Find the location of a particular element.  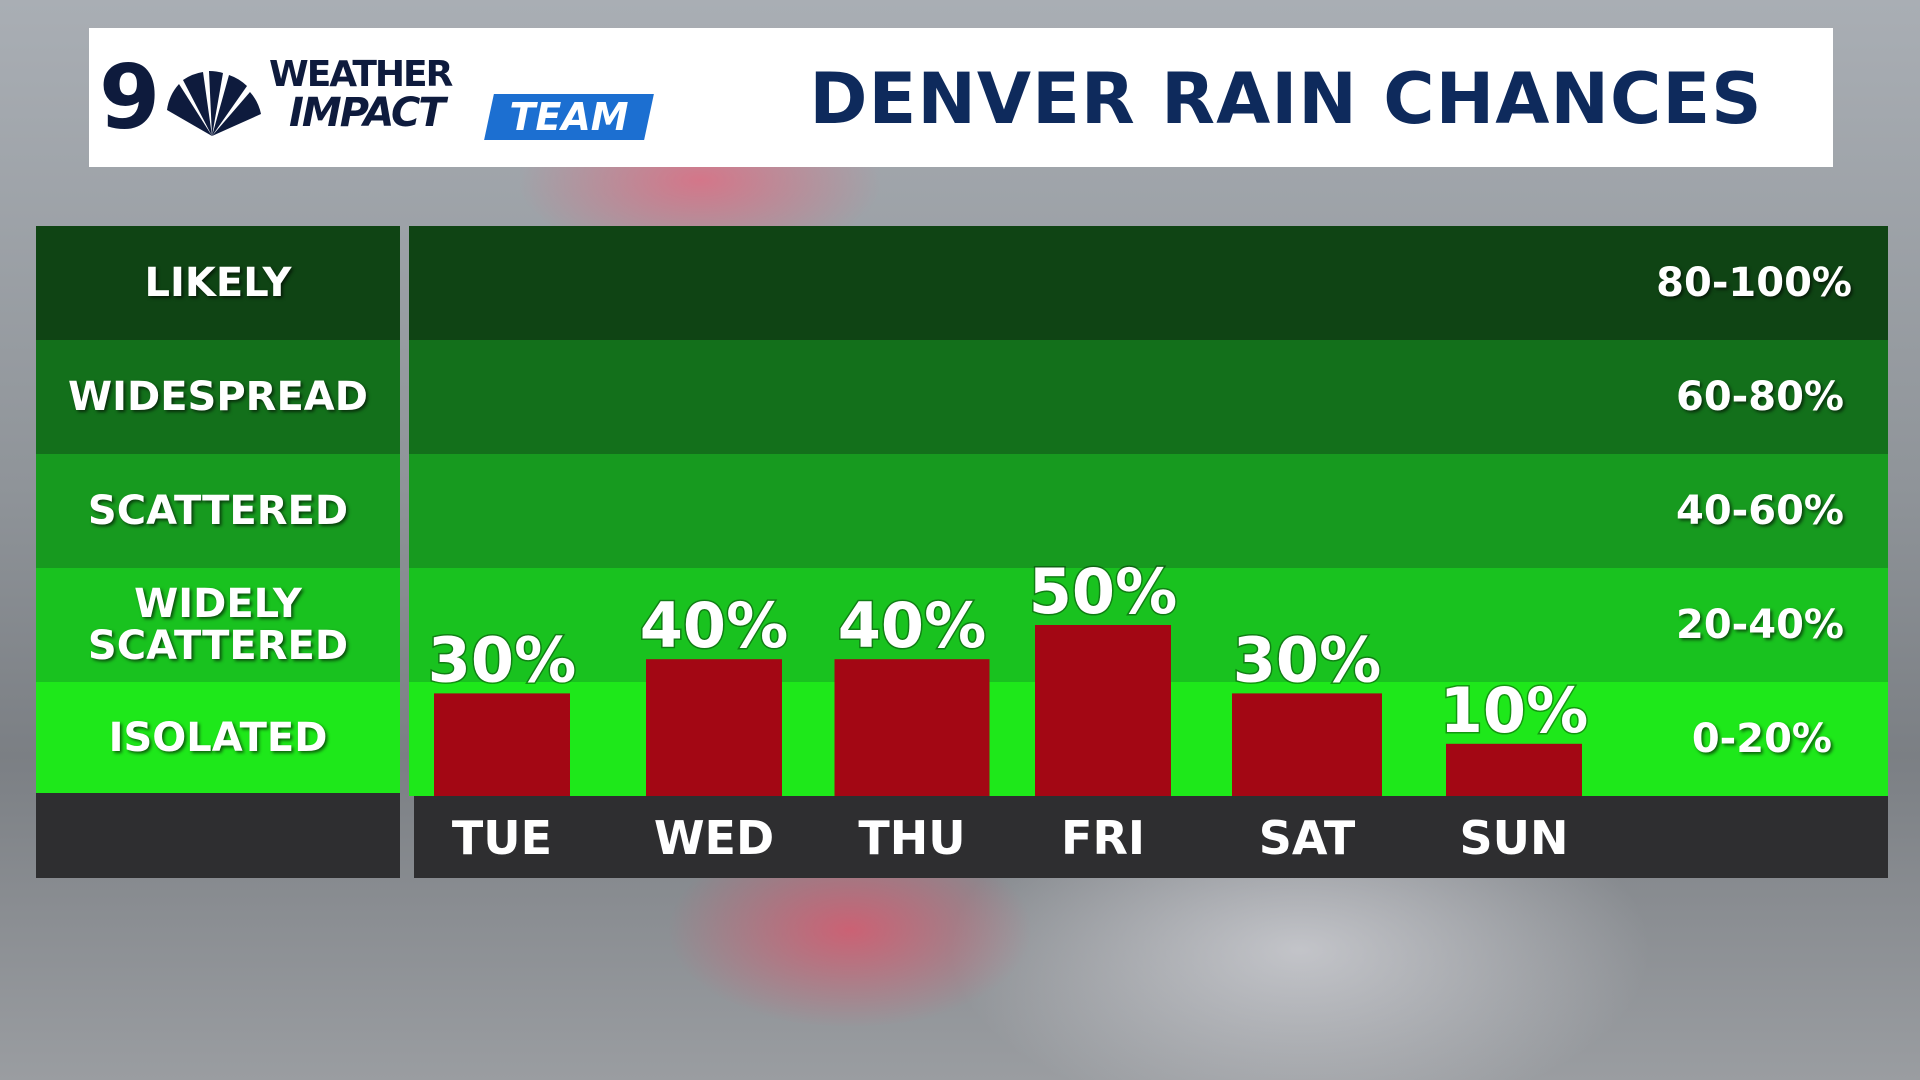

value-label-wed: 40% is located at coordinates (714, 625).